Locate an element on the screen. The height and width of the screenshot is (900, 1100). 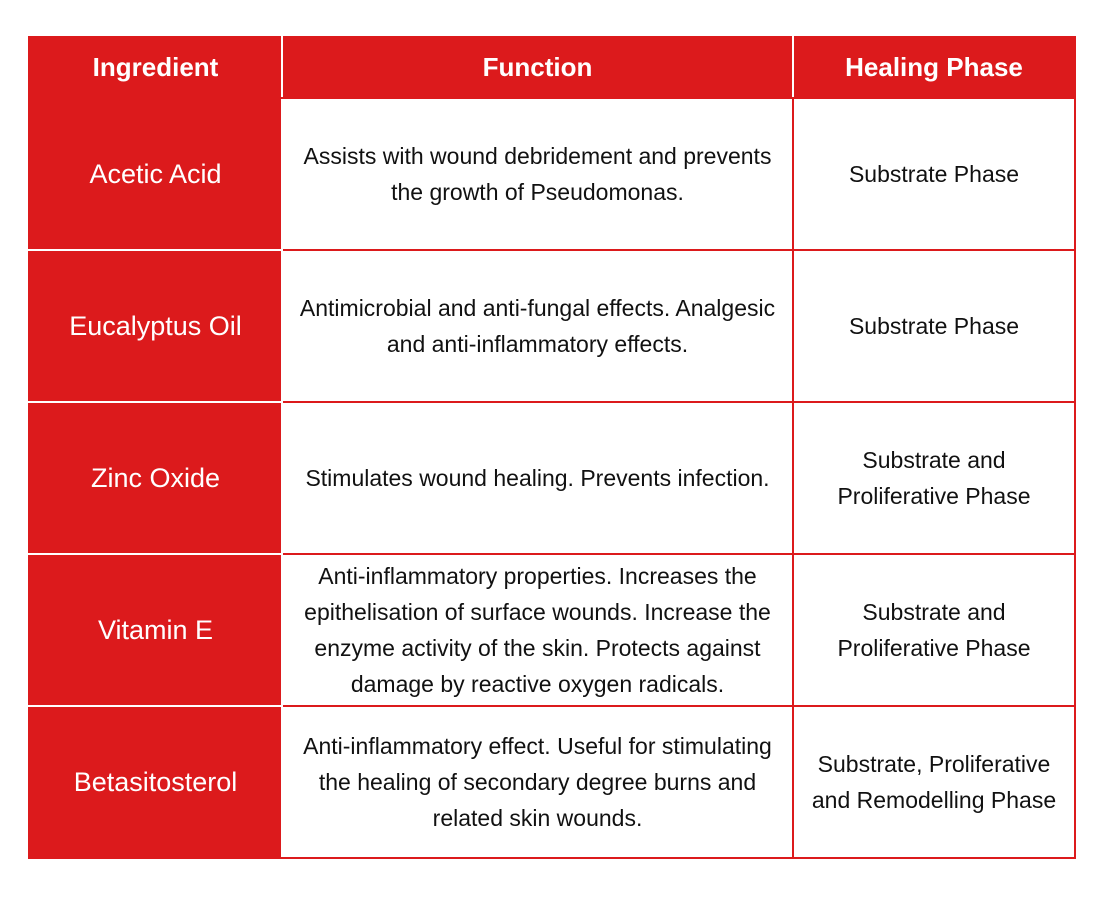
ingredient-cell: Vitamin E is located at coordinates (155, 630).